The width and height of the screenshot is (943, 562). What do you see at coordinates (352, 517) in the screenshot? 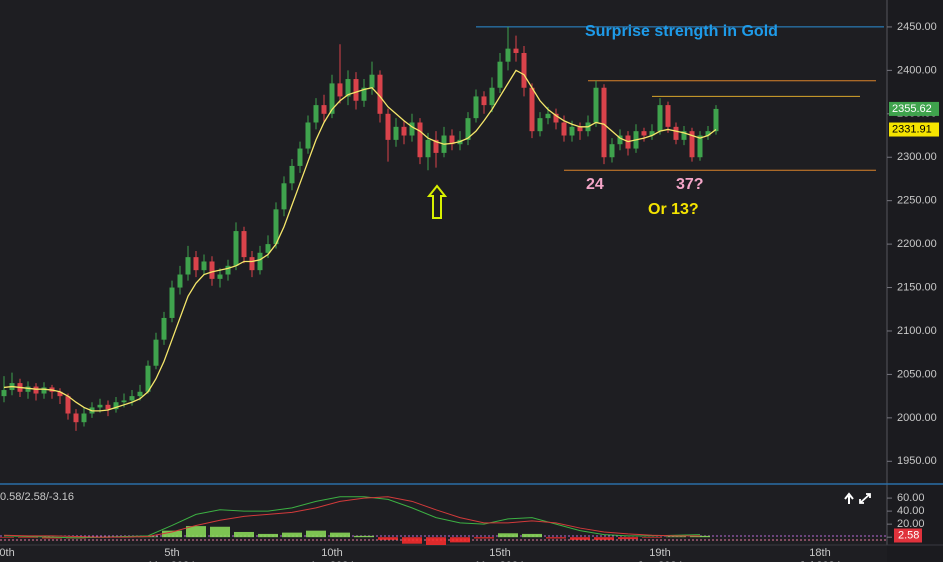
I see `indicator-line` at bounding box center [352, 517].